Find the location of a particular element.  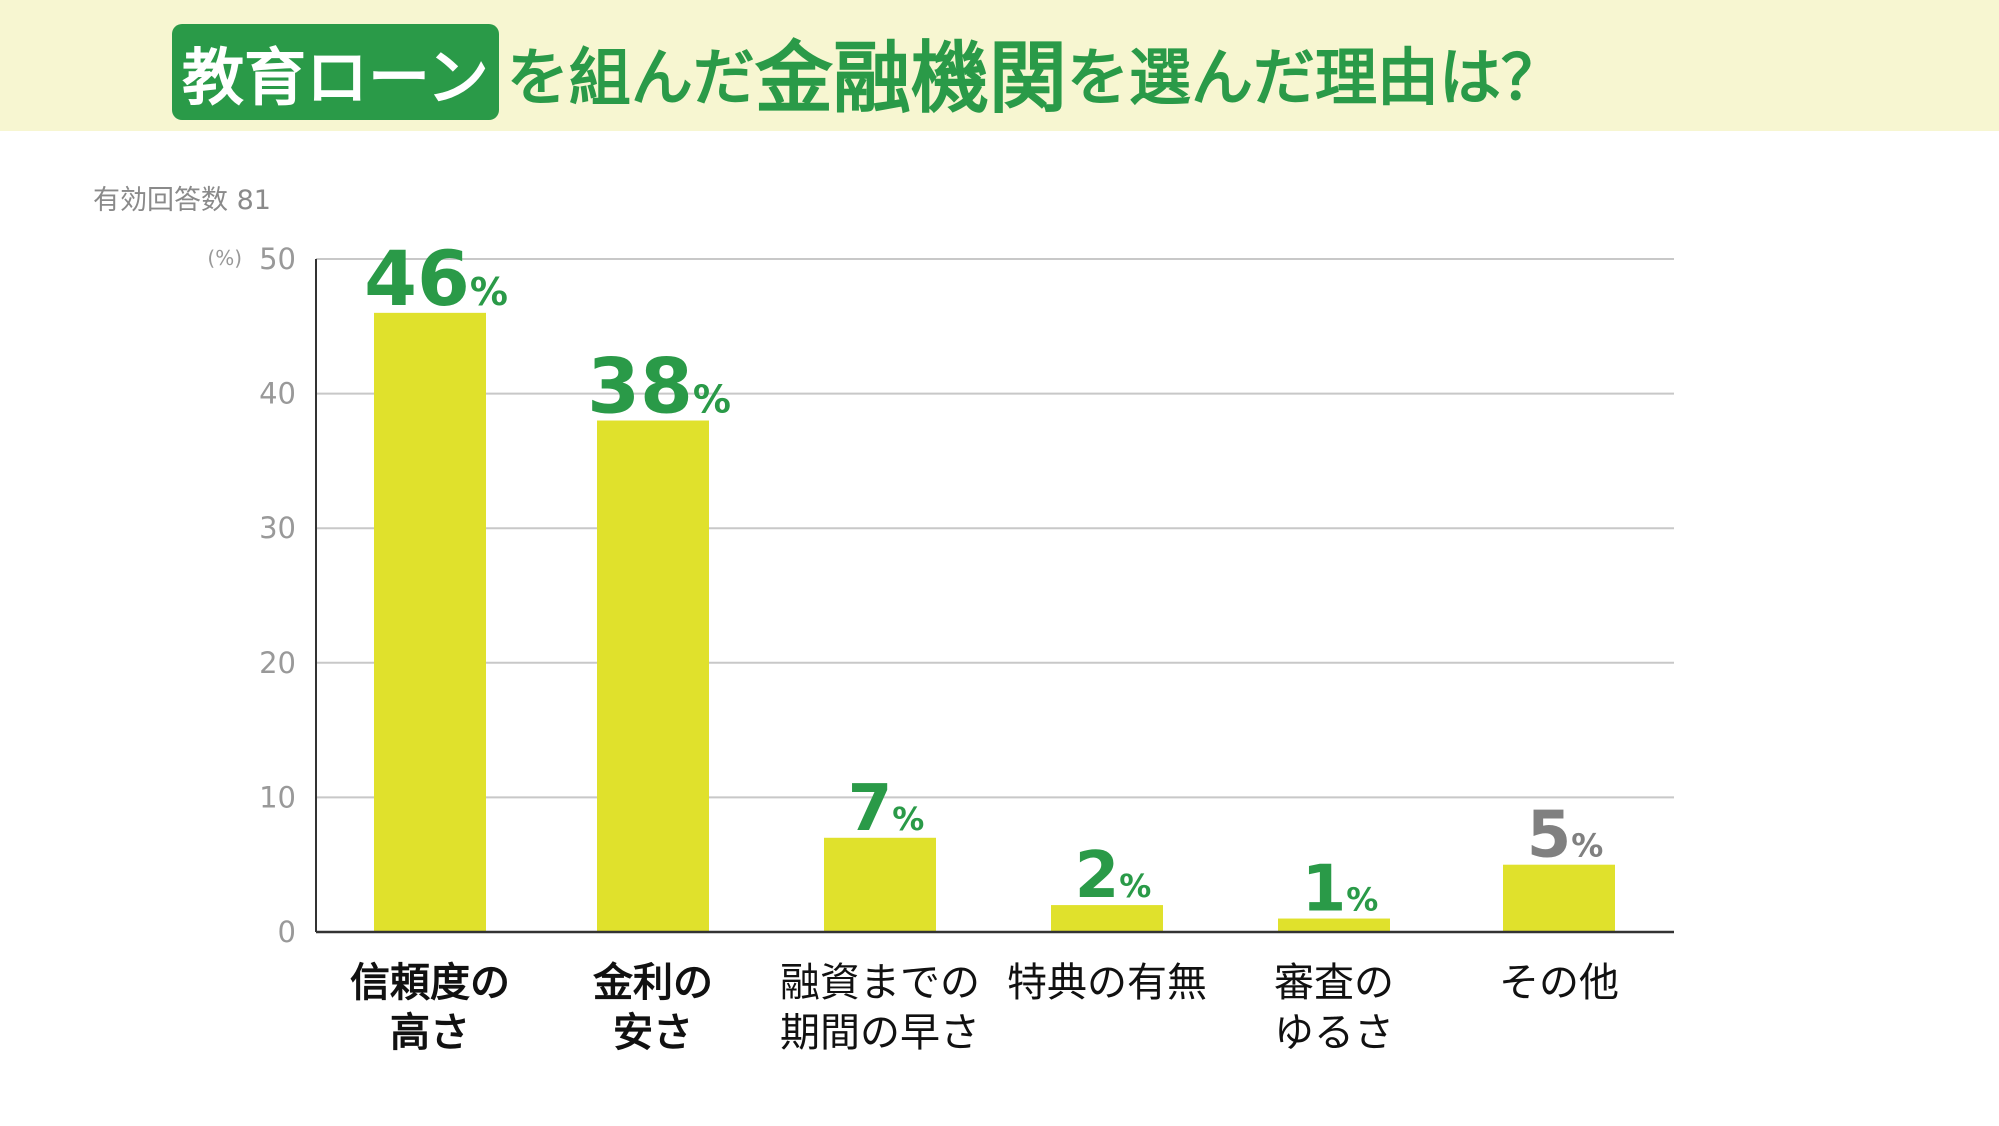

x-tick-label-line: 高さ is located at coordinates (430, 1033).